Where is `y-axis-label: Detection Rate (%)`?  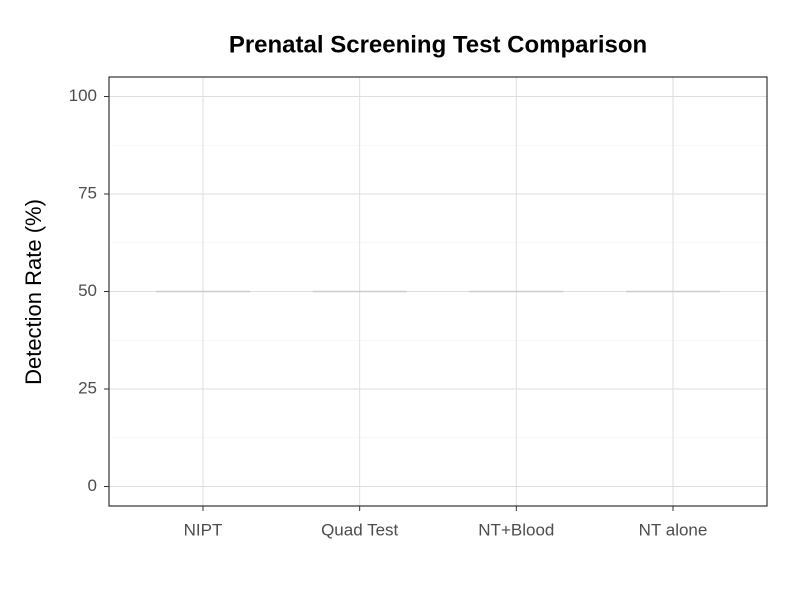
y-axis-label: Detection Rate (%) is located at coordinates (33, 292).